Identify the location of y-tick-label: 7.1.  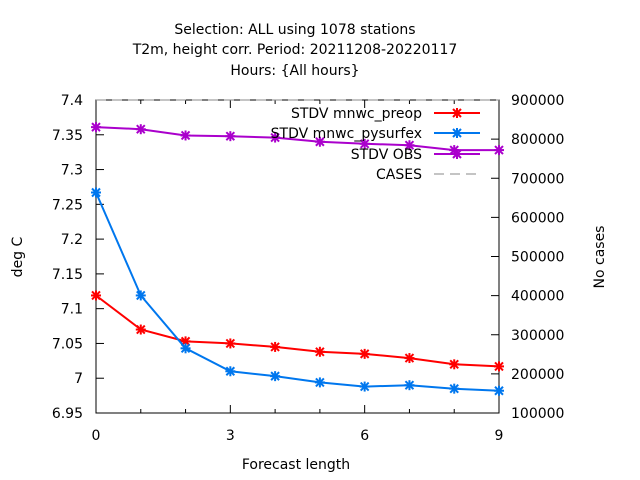
(72, 310).